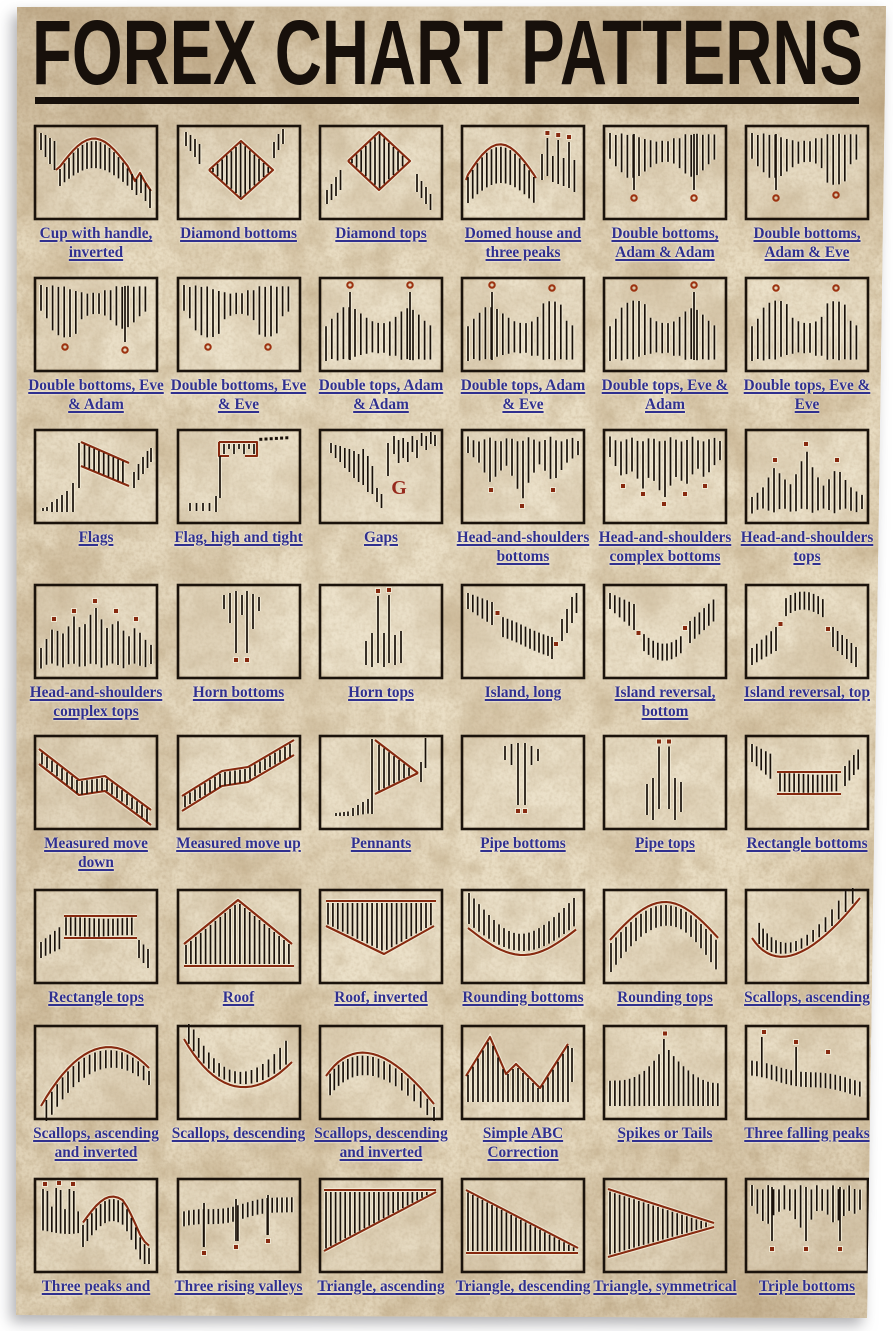 This screenshot has height=1331, width=893. I want to click on svg-text: G, so click(399, 488).